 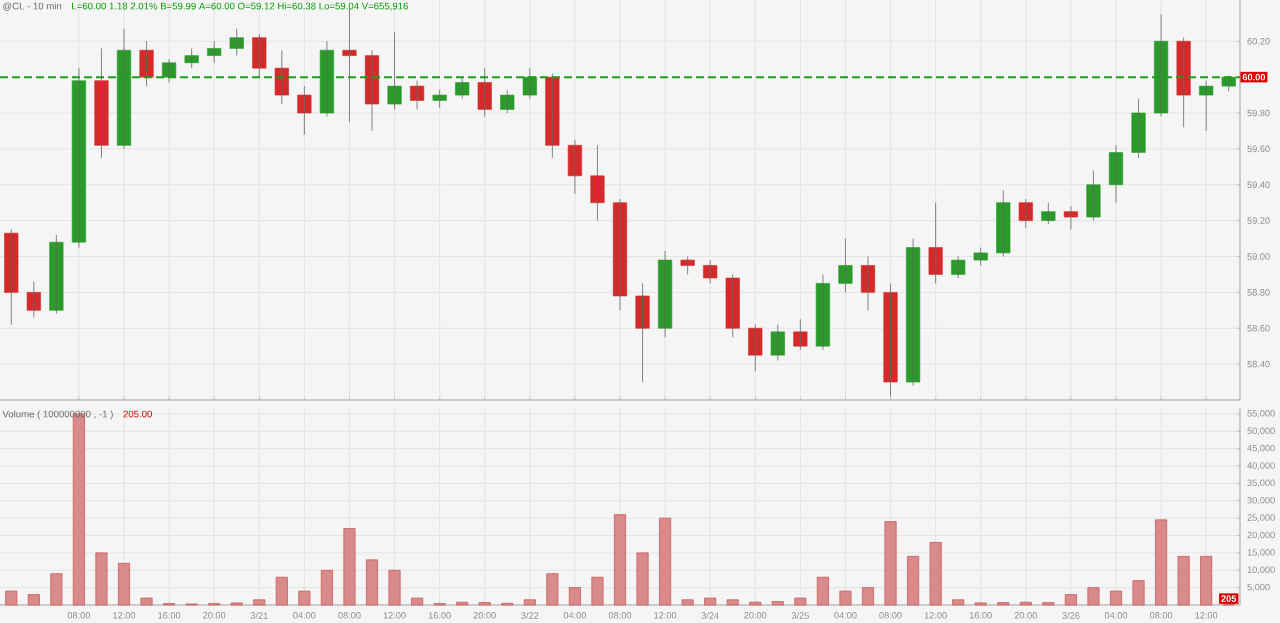 I want to click on y-tick-label: 10,000, so click(x=1261, y=570).